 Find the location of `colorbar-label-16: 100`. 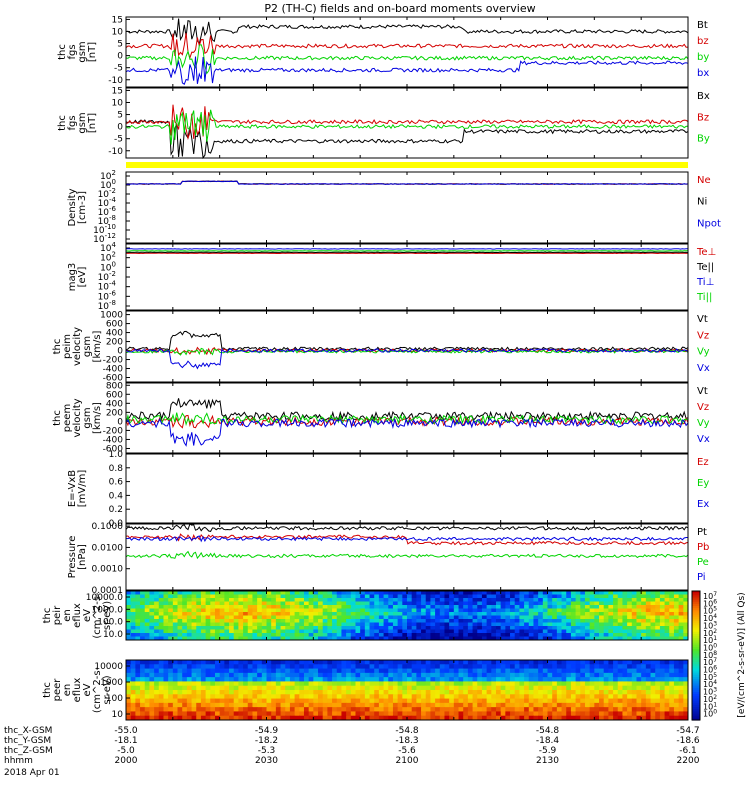

colorbar-label-16: 100 is located at coordinates (710, 714).